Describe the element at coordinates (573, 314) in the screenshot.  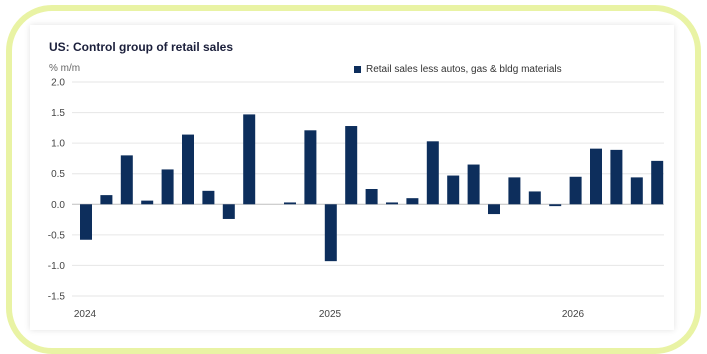
I see `x-tick-label: 2026` at that location.